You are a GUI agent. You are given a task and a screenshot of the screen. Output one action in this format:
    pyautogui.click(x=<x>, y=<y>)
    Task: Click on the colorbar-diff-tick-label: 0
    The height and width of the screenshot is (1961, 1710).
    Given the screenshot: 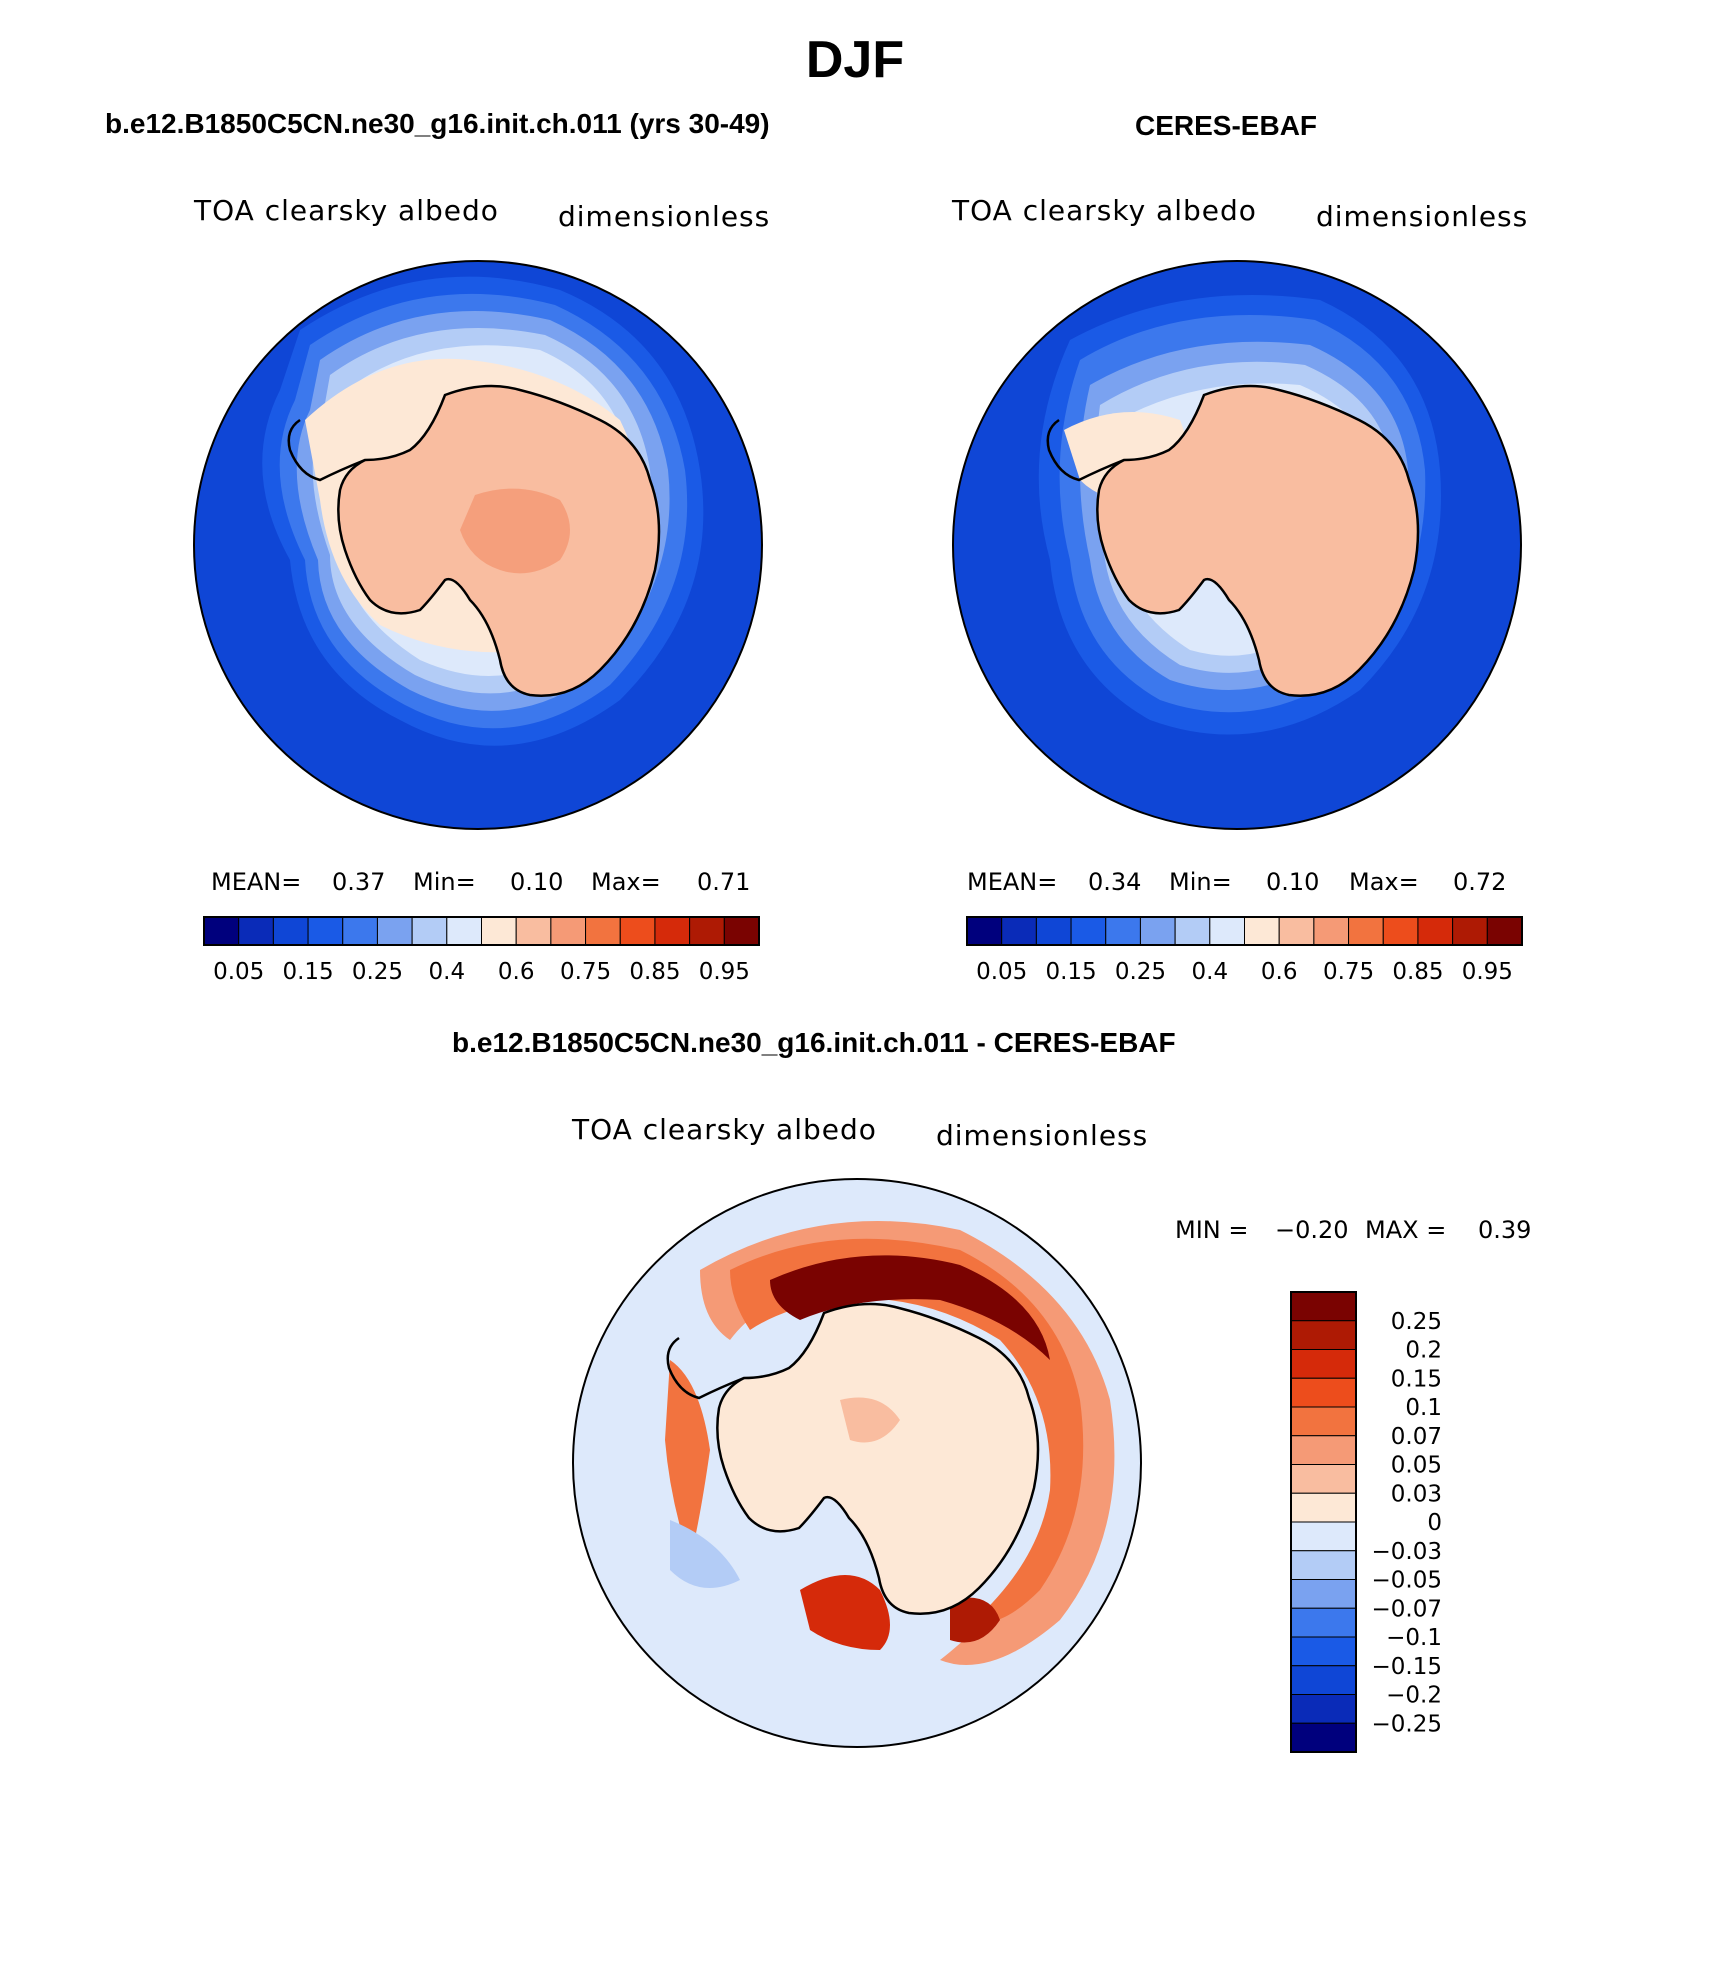 What is the action you would take?
    pyautogui.click(x=1434, y=1523)
    